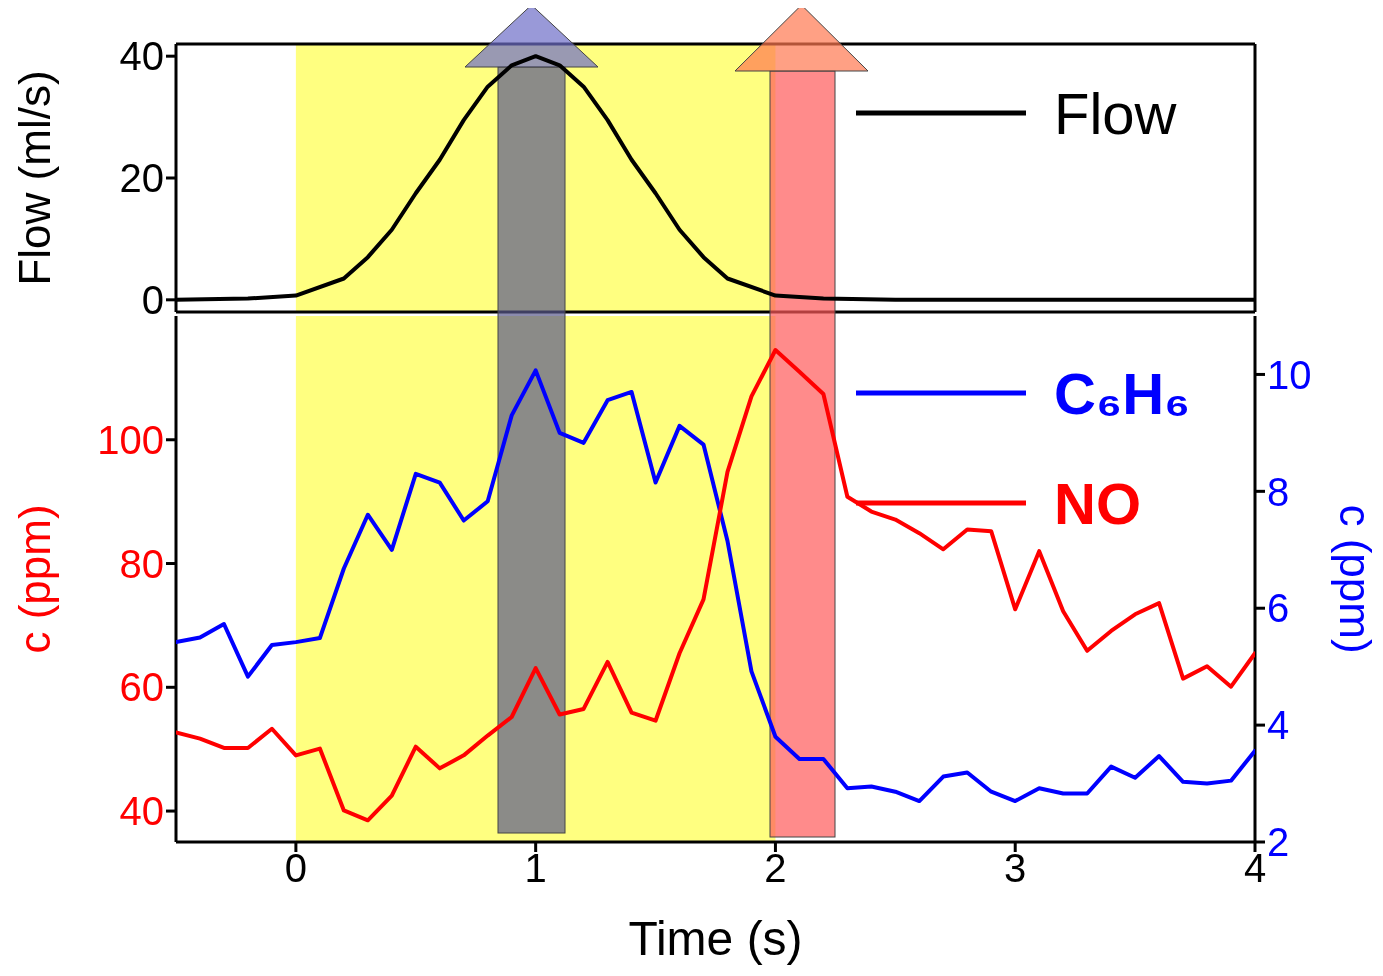  I want to click on y-axis-title: Flow (ml/s), so click(34, 178).